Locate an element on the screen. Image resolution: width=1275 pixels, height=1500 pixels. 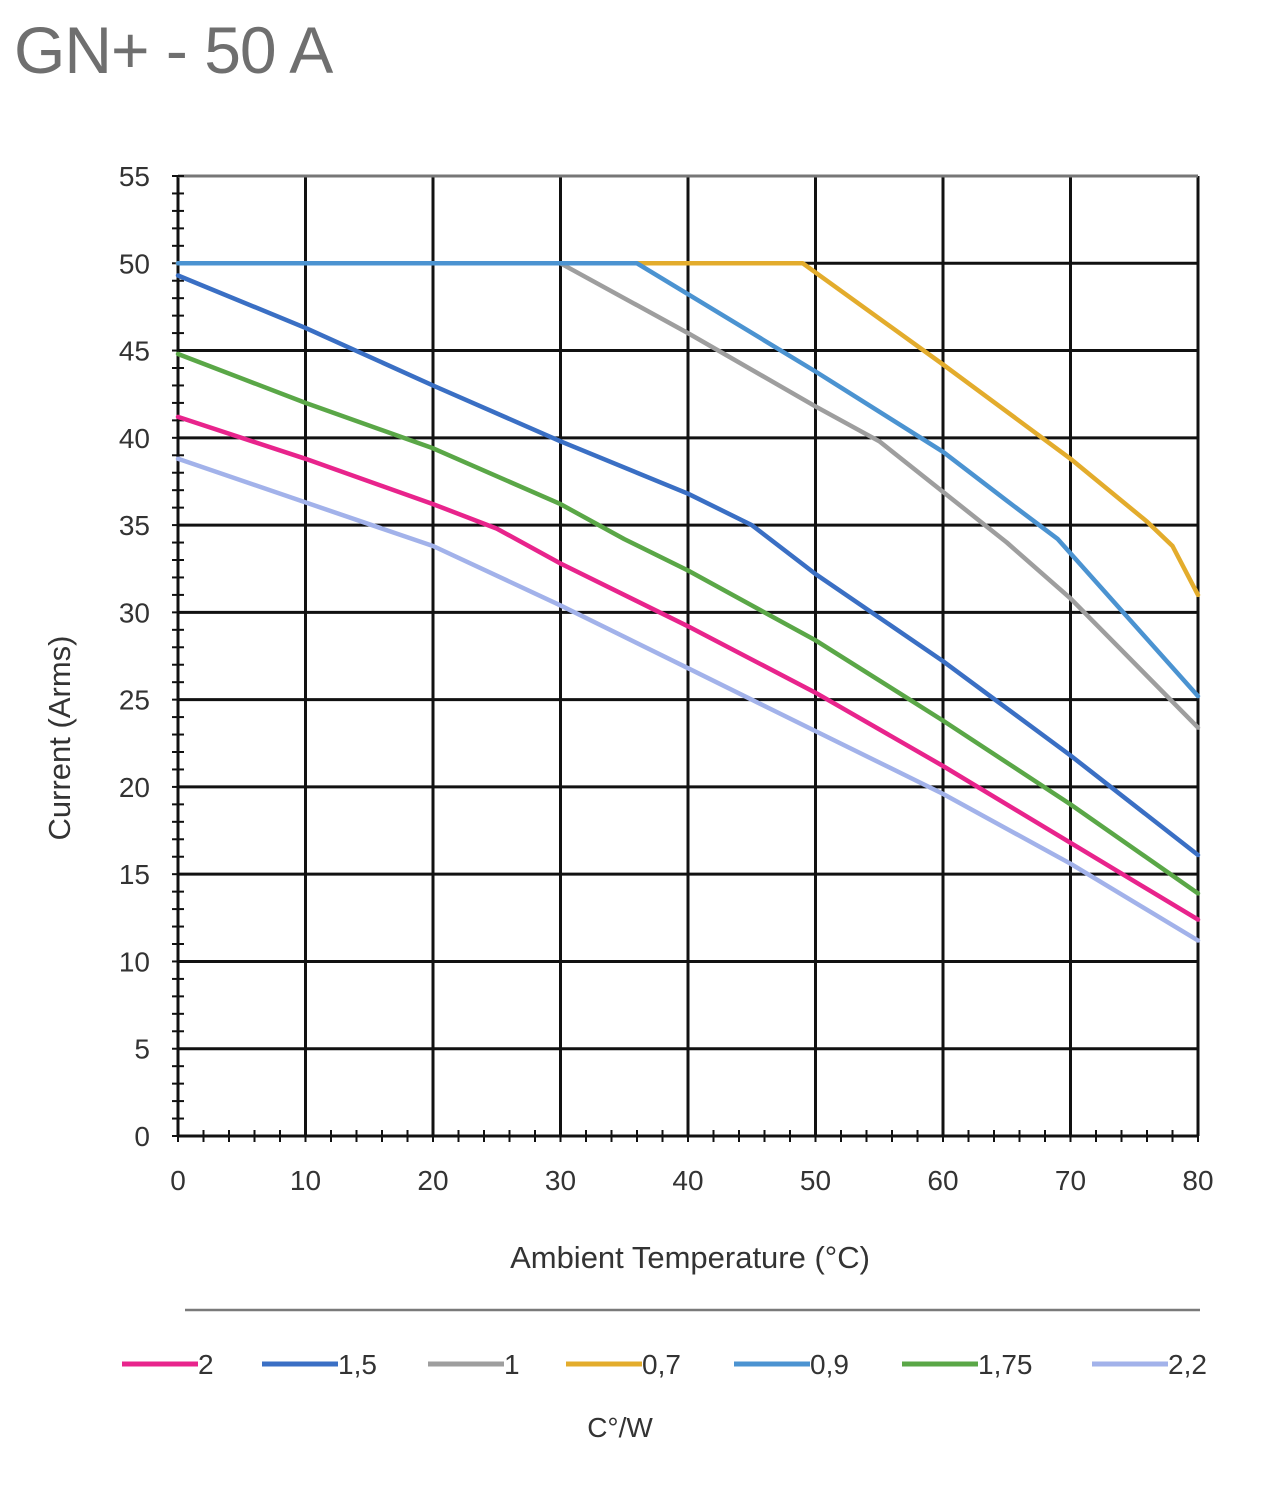
x-tick-labels: 0 10 20 30 40 50 60 70 80 is located at coordinates (691, 1180).